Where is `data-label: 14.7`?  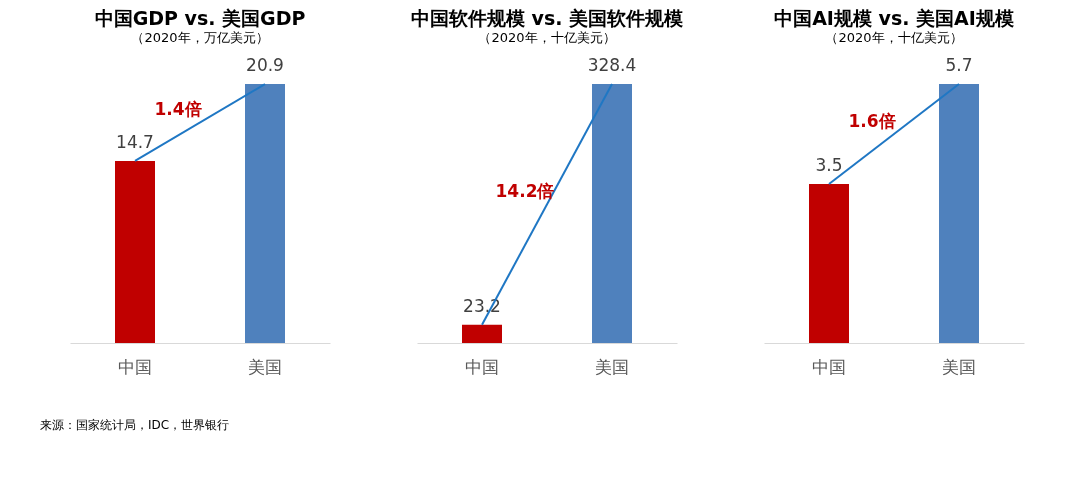 data-label: 14.7 is located at coordinates (135, 141).